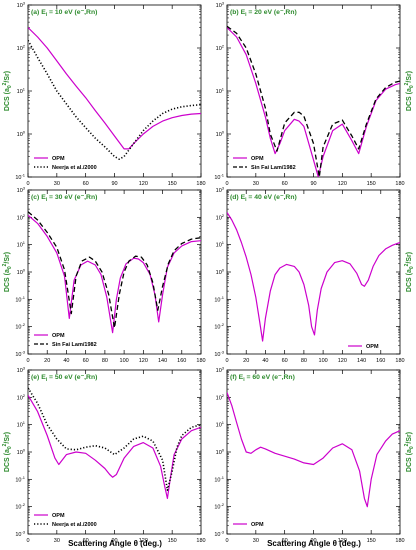  I want to click on x-tick-label: 60, so click(285, 361).